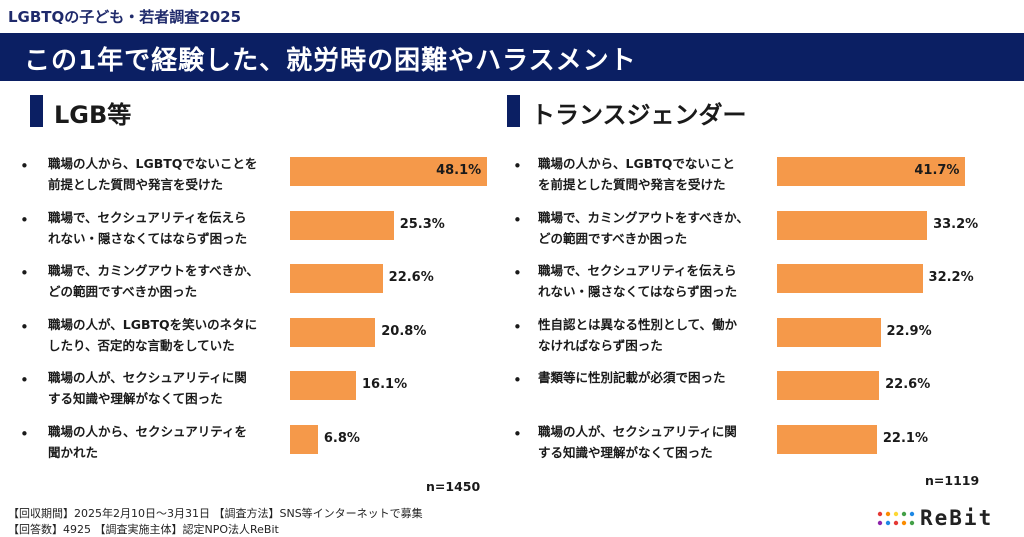 This screenshot has height=537, width=1024. Describe the element at coordinates (896, 518) in the screenshot. I see `logo-dots-icon` at that location.